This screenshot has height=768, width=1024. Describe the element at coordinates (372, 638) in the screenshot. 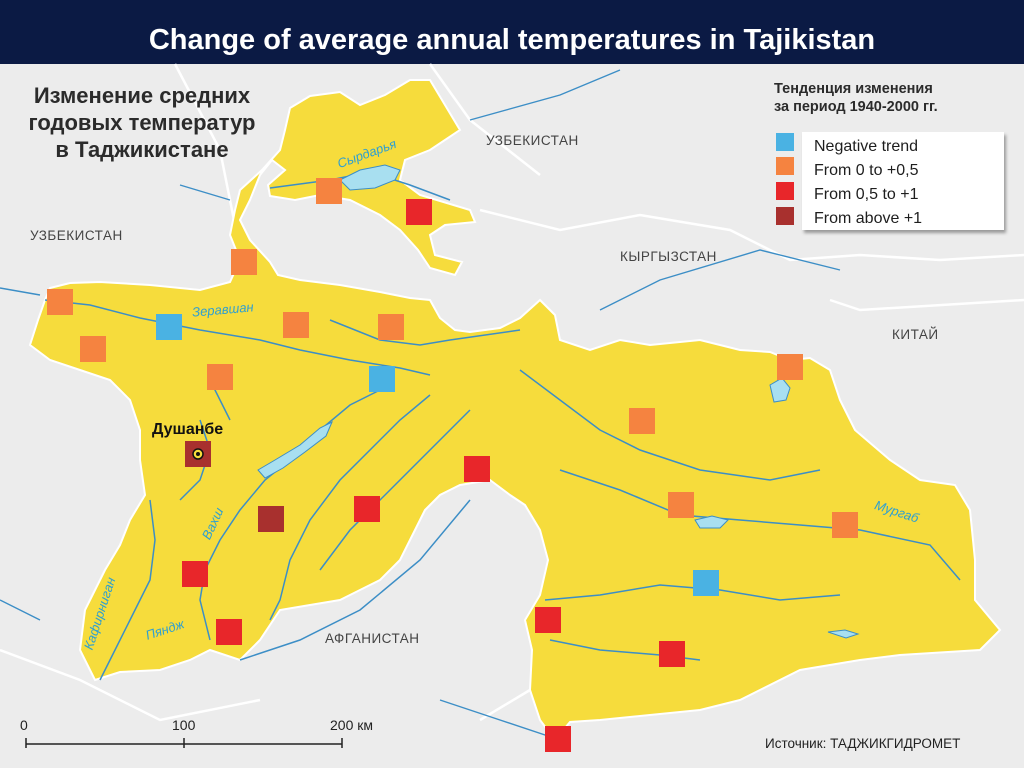

I see `country-label-afghanistan: АФГАНИСТАН` at that location.